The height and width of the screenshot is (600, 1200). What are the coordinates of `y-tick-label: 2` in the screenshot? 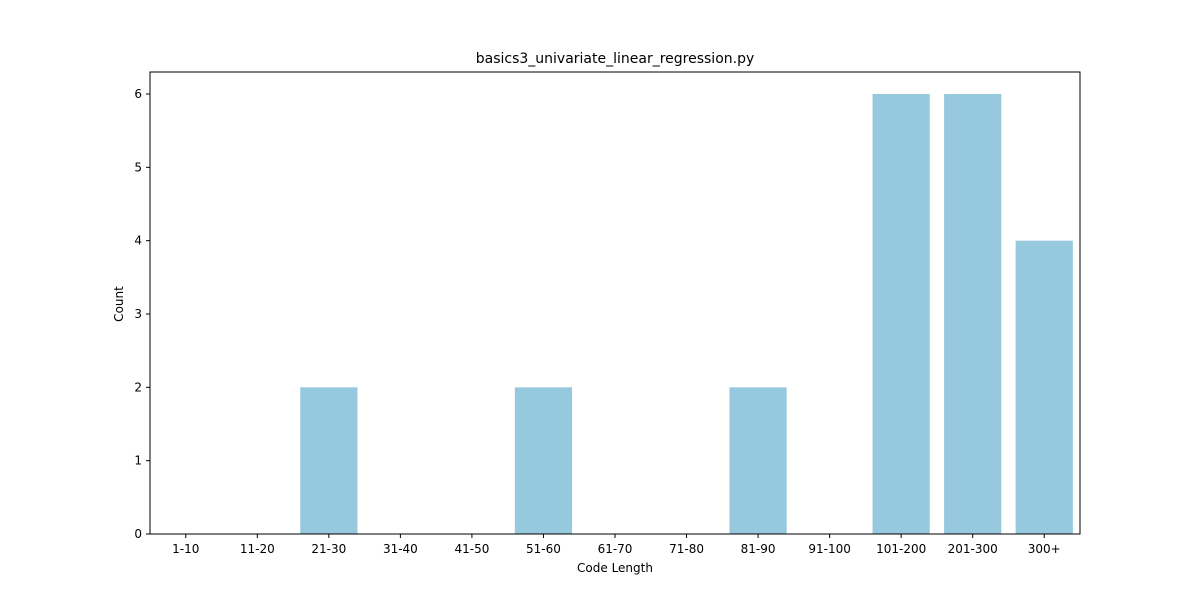 It's located at (138, 387).